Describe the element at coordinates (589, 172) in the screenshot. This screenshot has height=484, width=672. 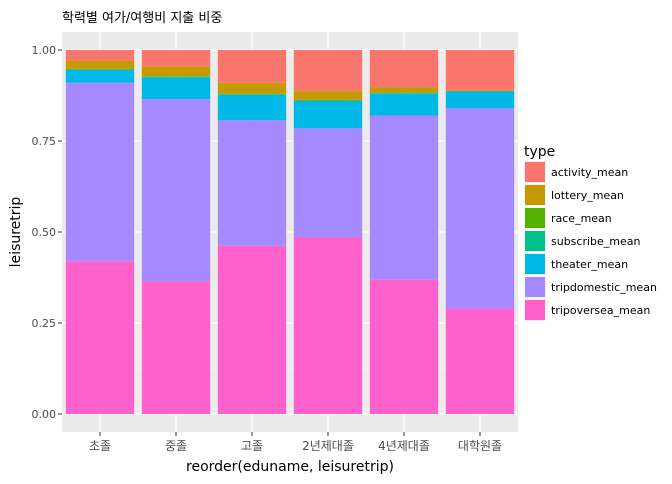
I see `legend-label: activity_mean` at that location.